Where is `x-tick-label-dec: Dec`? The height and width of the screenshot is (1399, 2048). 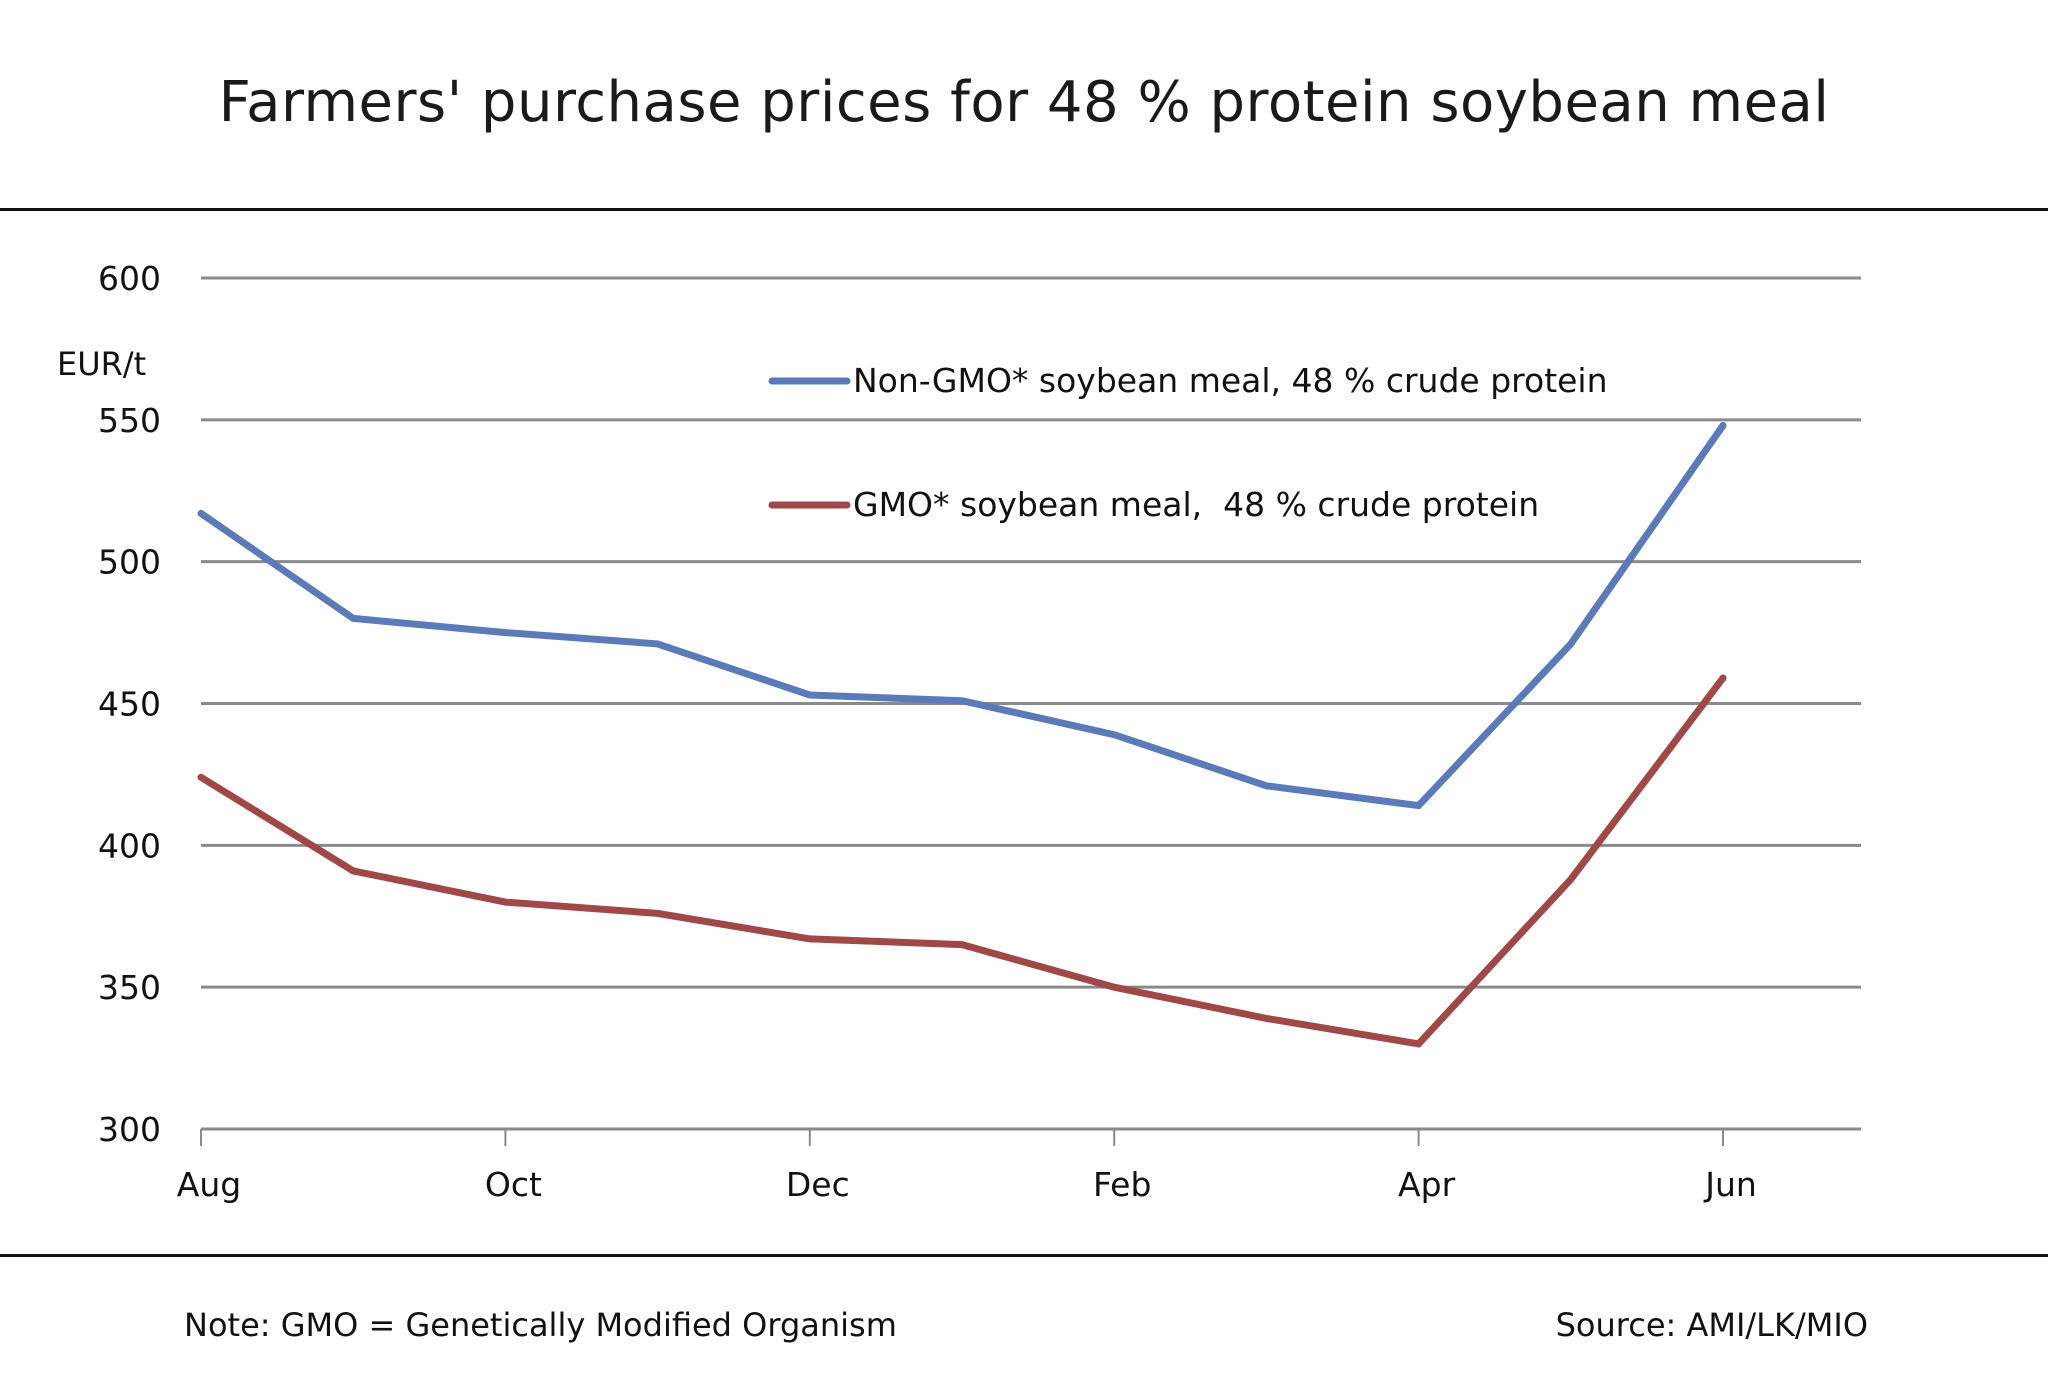 x-tick-label-dec: Dec is located at coordinates (818, 1184).